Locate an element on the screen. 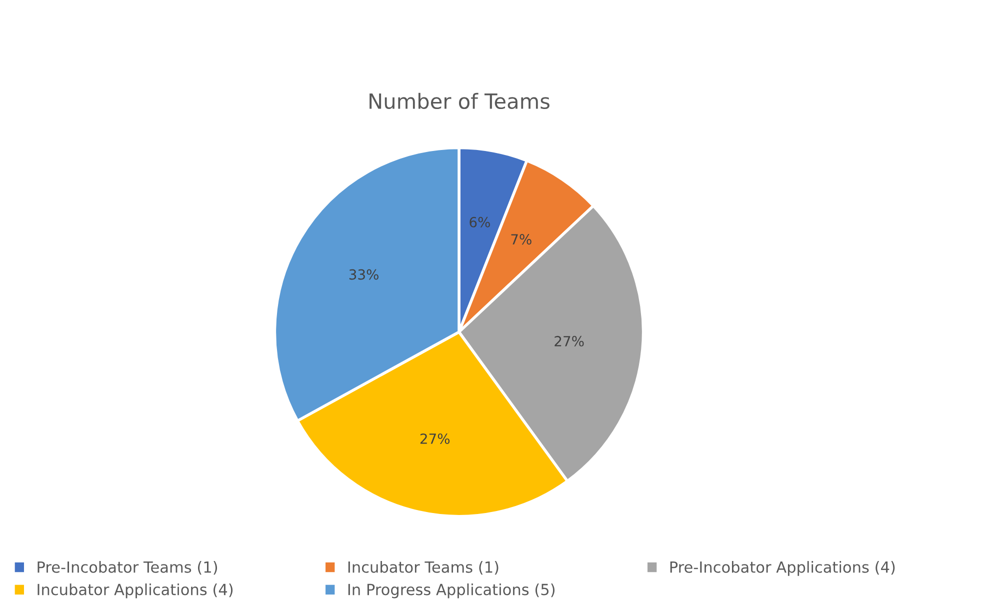 This screenshot has width=990, height=612. chart-title: Number of Teams is located at coordinates (460, 101).